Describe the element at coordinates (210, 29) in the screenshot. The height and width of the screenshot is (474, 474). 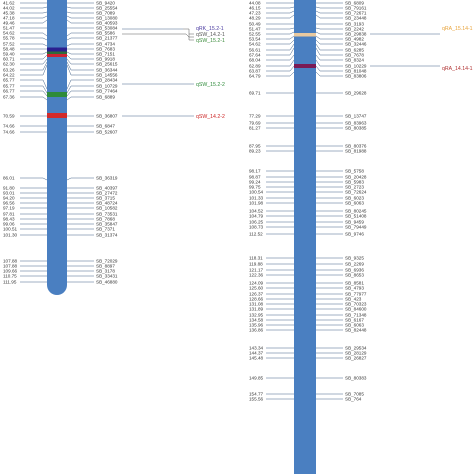
I see `qtl-label: qRK_15.2-1` at that location.